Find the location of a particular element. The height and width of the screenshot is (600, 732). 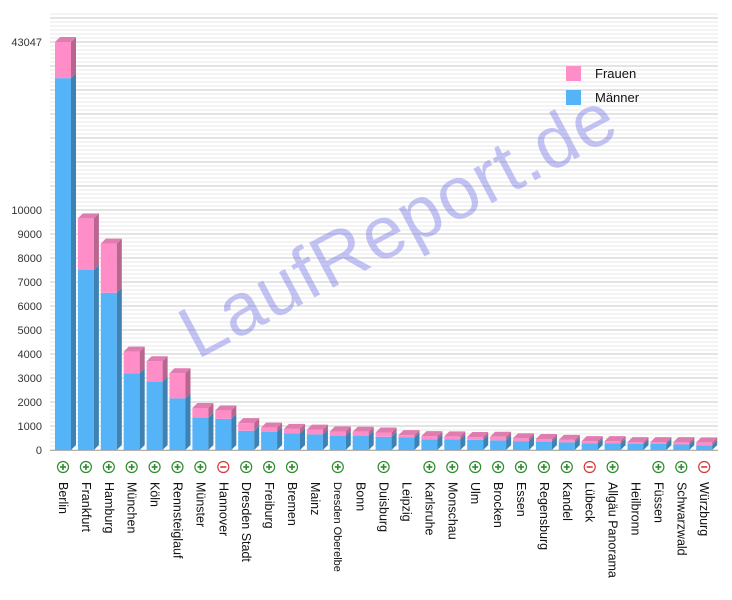

y-tick-label: 3000 is located at coordinates (30, 379).